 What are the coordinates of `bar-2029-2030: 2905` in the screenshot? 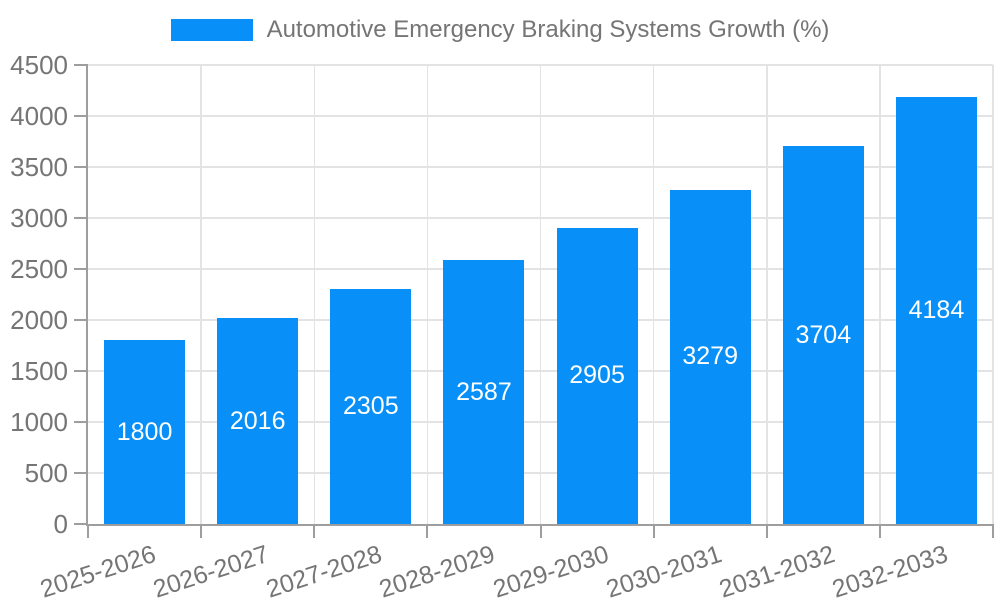 It's located at (597, 375).